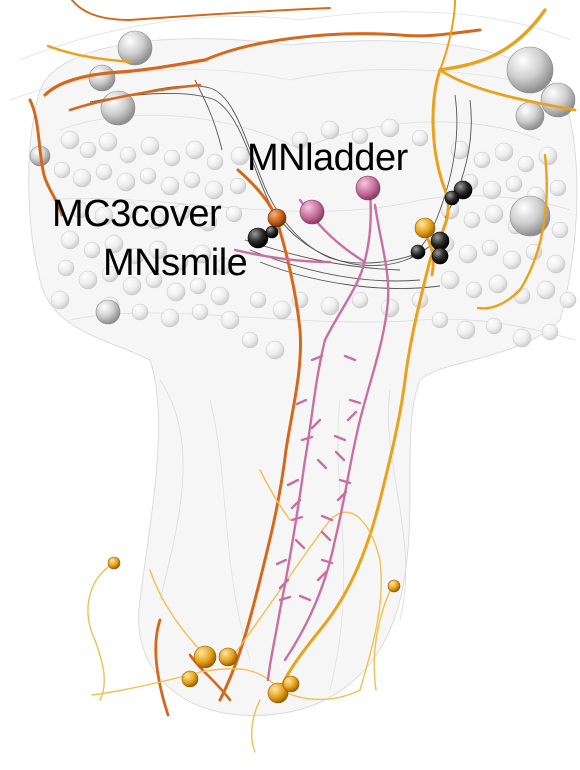 The height and width of the screenshot is (770, 580). What do you see at coordinates (137, 214) in the screenshot?
I see `label-mc3cover: MC3cover` at bounding box center [137, 214].